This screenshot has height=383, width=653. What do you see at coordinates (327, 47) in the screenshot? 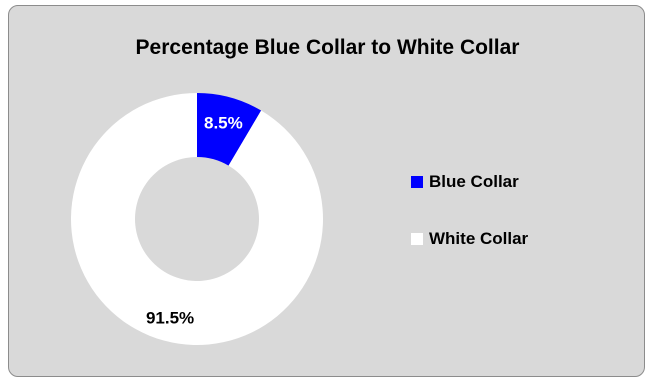
I see `chart-title: Percentage Blue Collar to White Collar` at bounding box center [327, 47].